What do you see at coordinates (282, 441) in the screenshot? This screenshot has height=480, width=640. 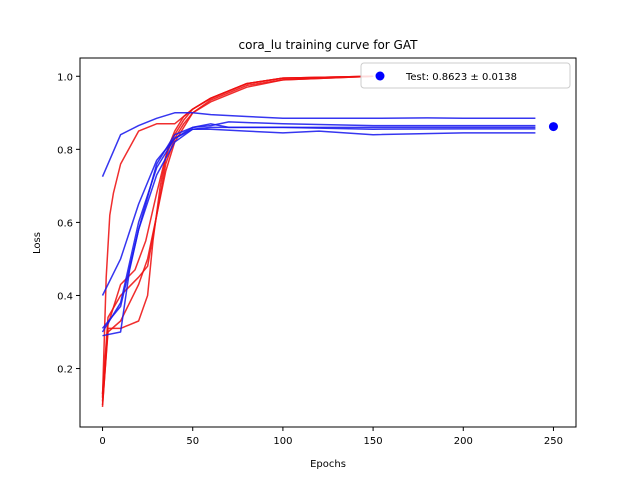 I see `x-tick-label: 100` at bounding box center [282, 441].